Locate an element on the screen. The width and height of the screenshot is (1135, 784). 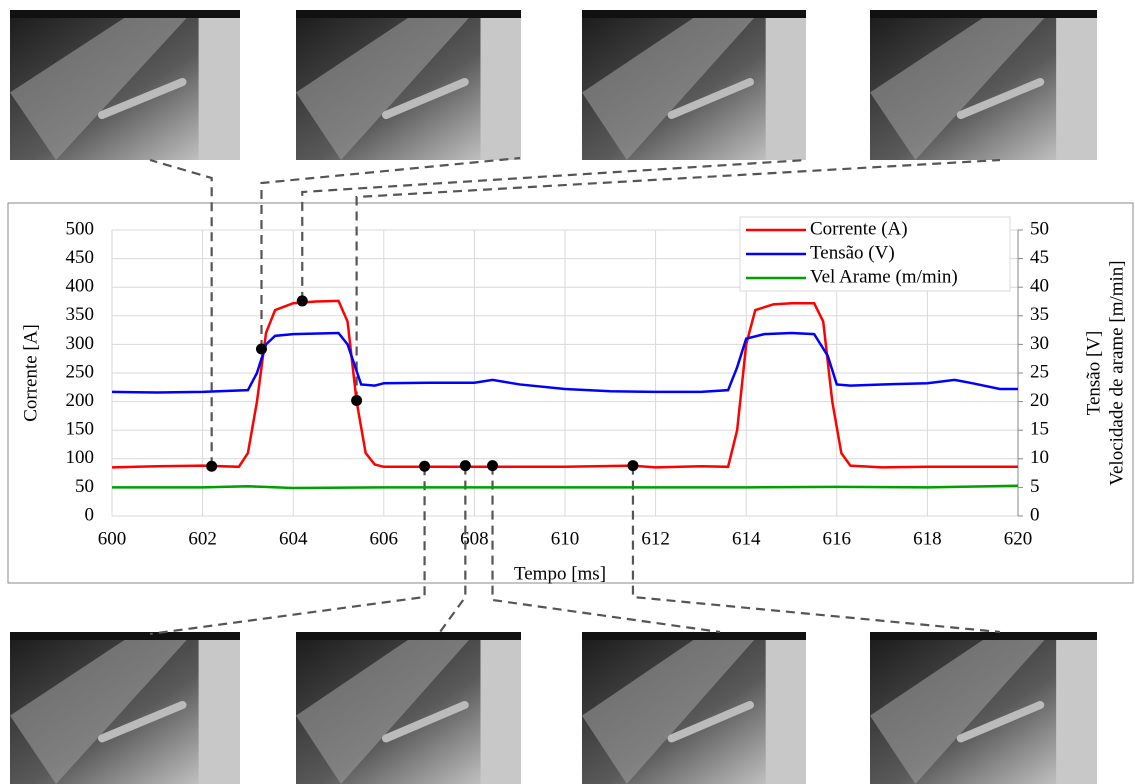
y-tick-label: 250 is located at coordinates (80, 371).